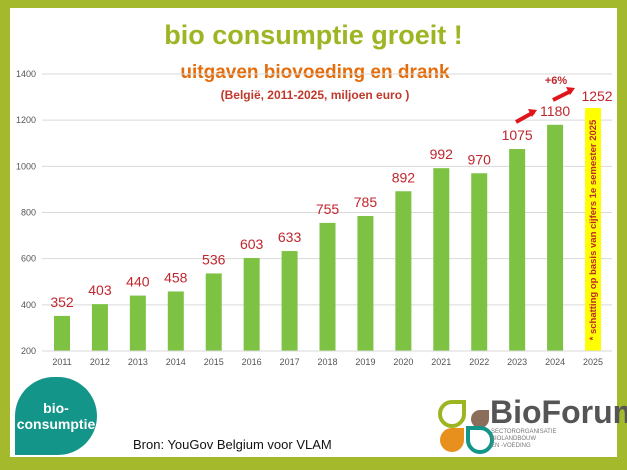 This screenshot has height=470, width=627. Describe the element at coordinates (252, 244) in the screenshot. I see `data-label: 603` at that location.